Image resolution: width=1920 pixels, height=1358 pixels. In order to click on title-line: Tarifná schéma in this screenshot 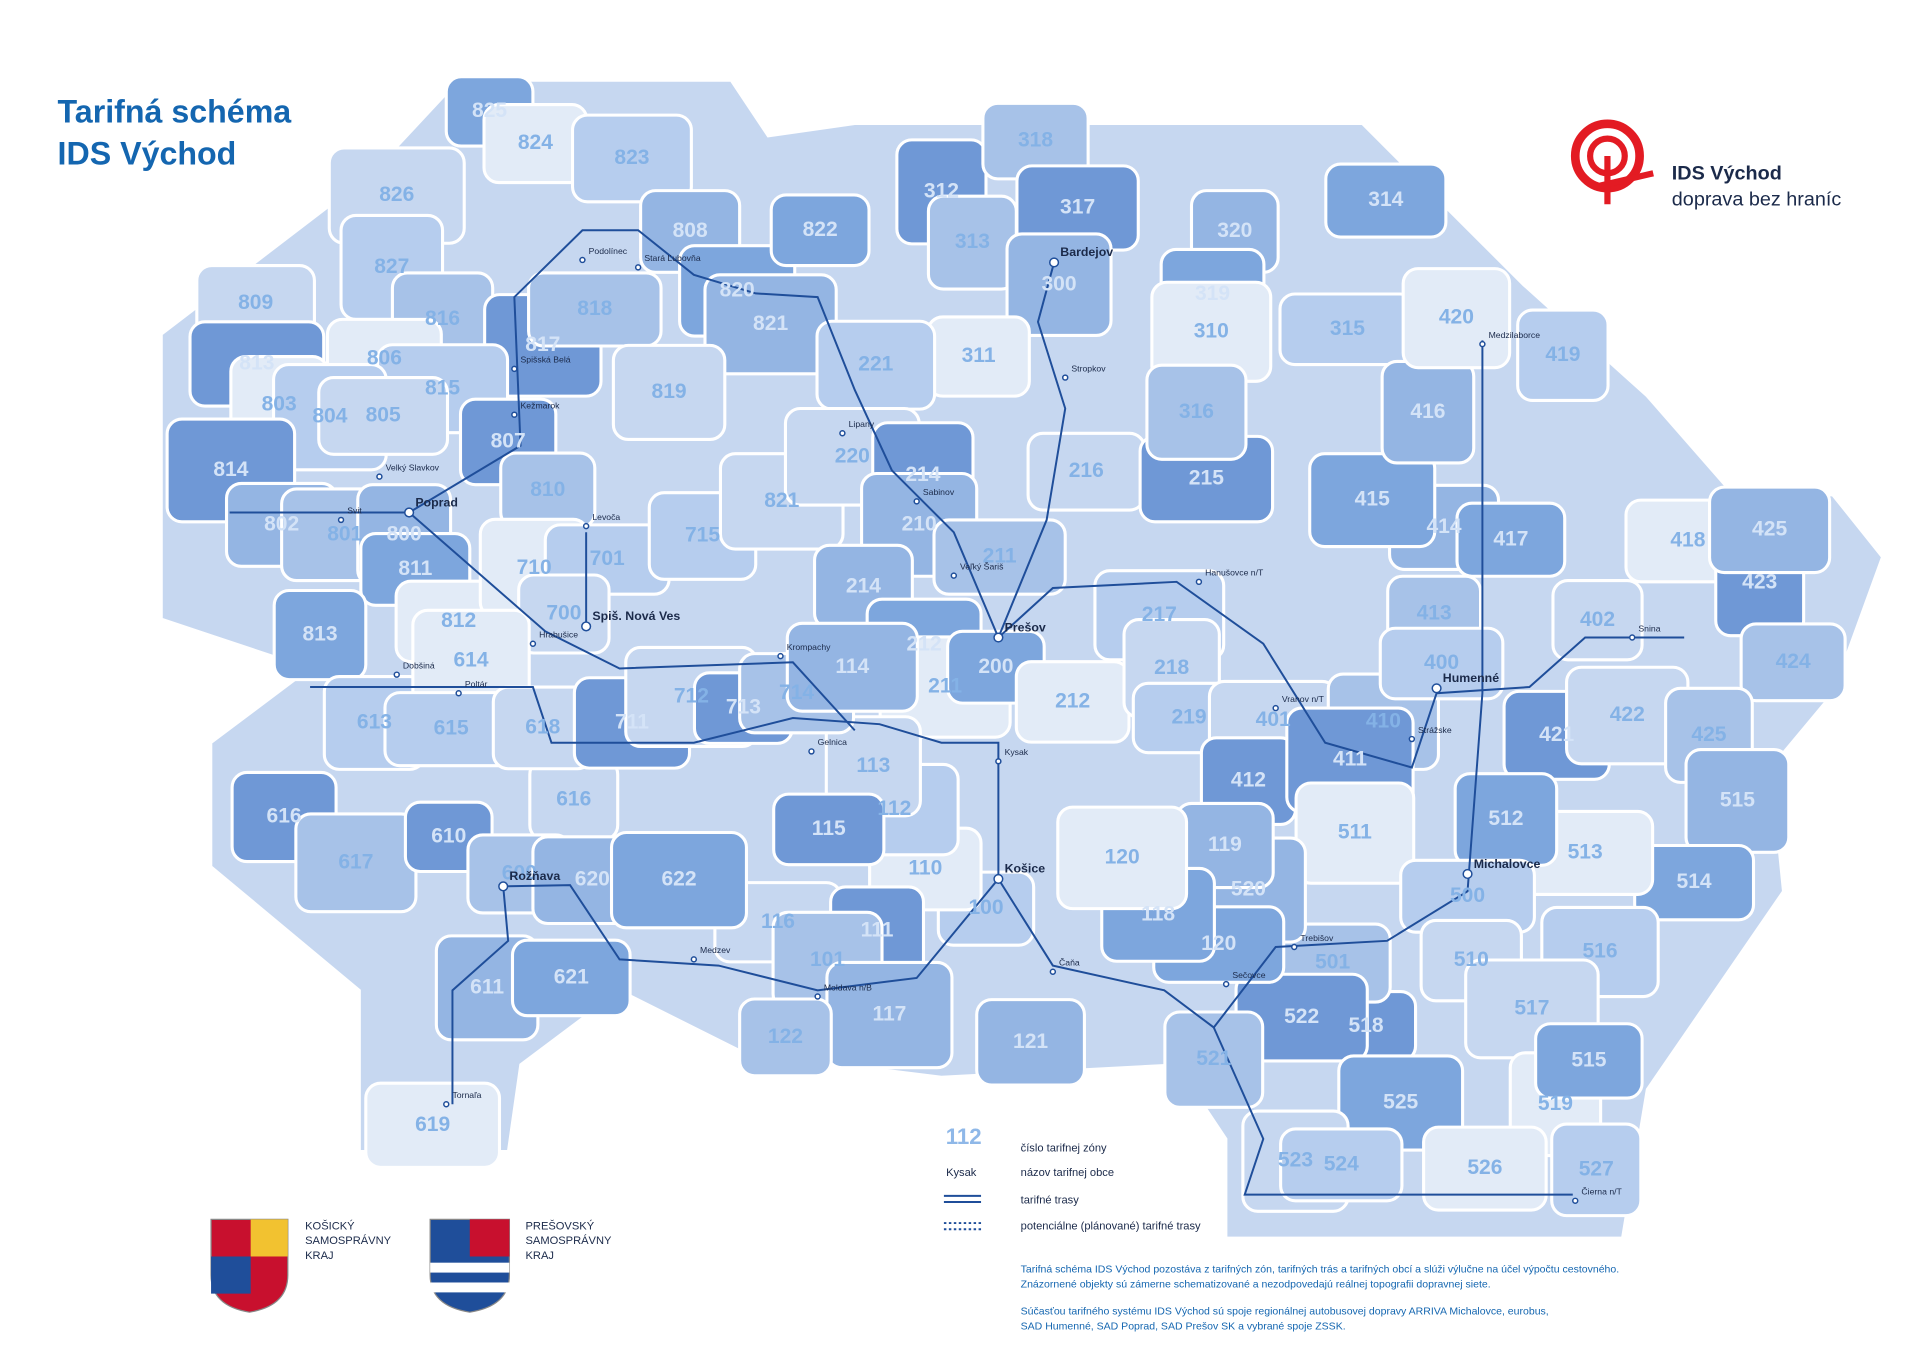, I will do `click(175, 112)`.